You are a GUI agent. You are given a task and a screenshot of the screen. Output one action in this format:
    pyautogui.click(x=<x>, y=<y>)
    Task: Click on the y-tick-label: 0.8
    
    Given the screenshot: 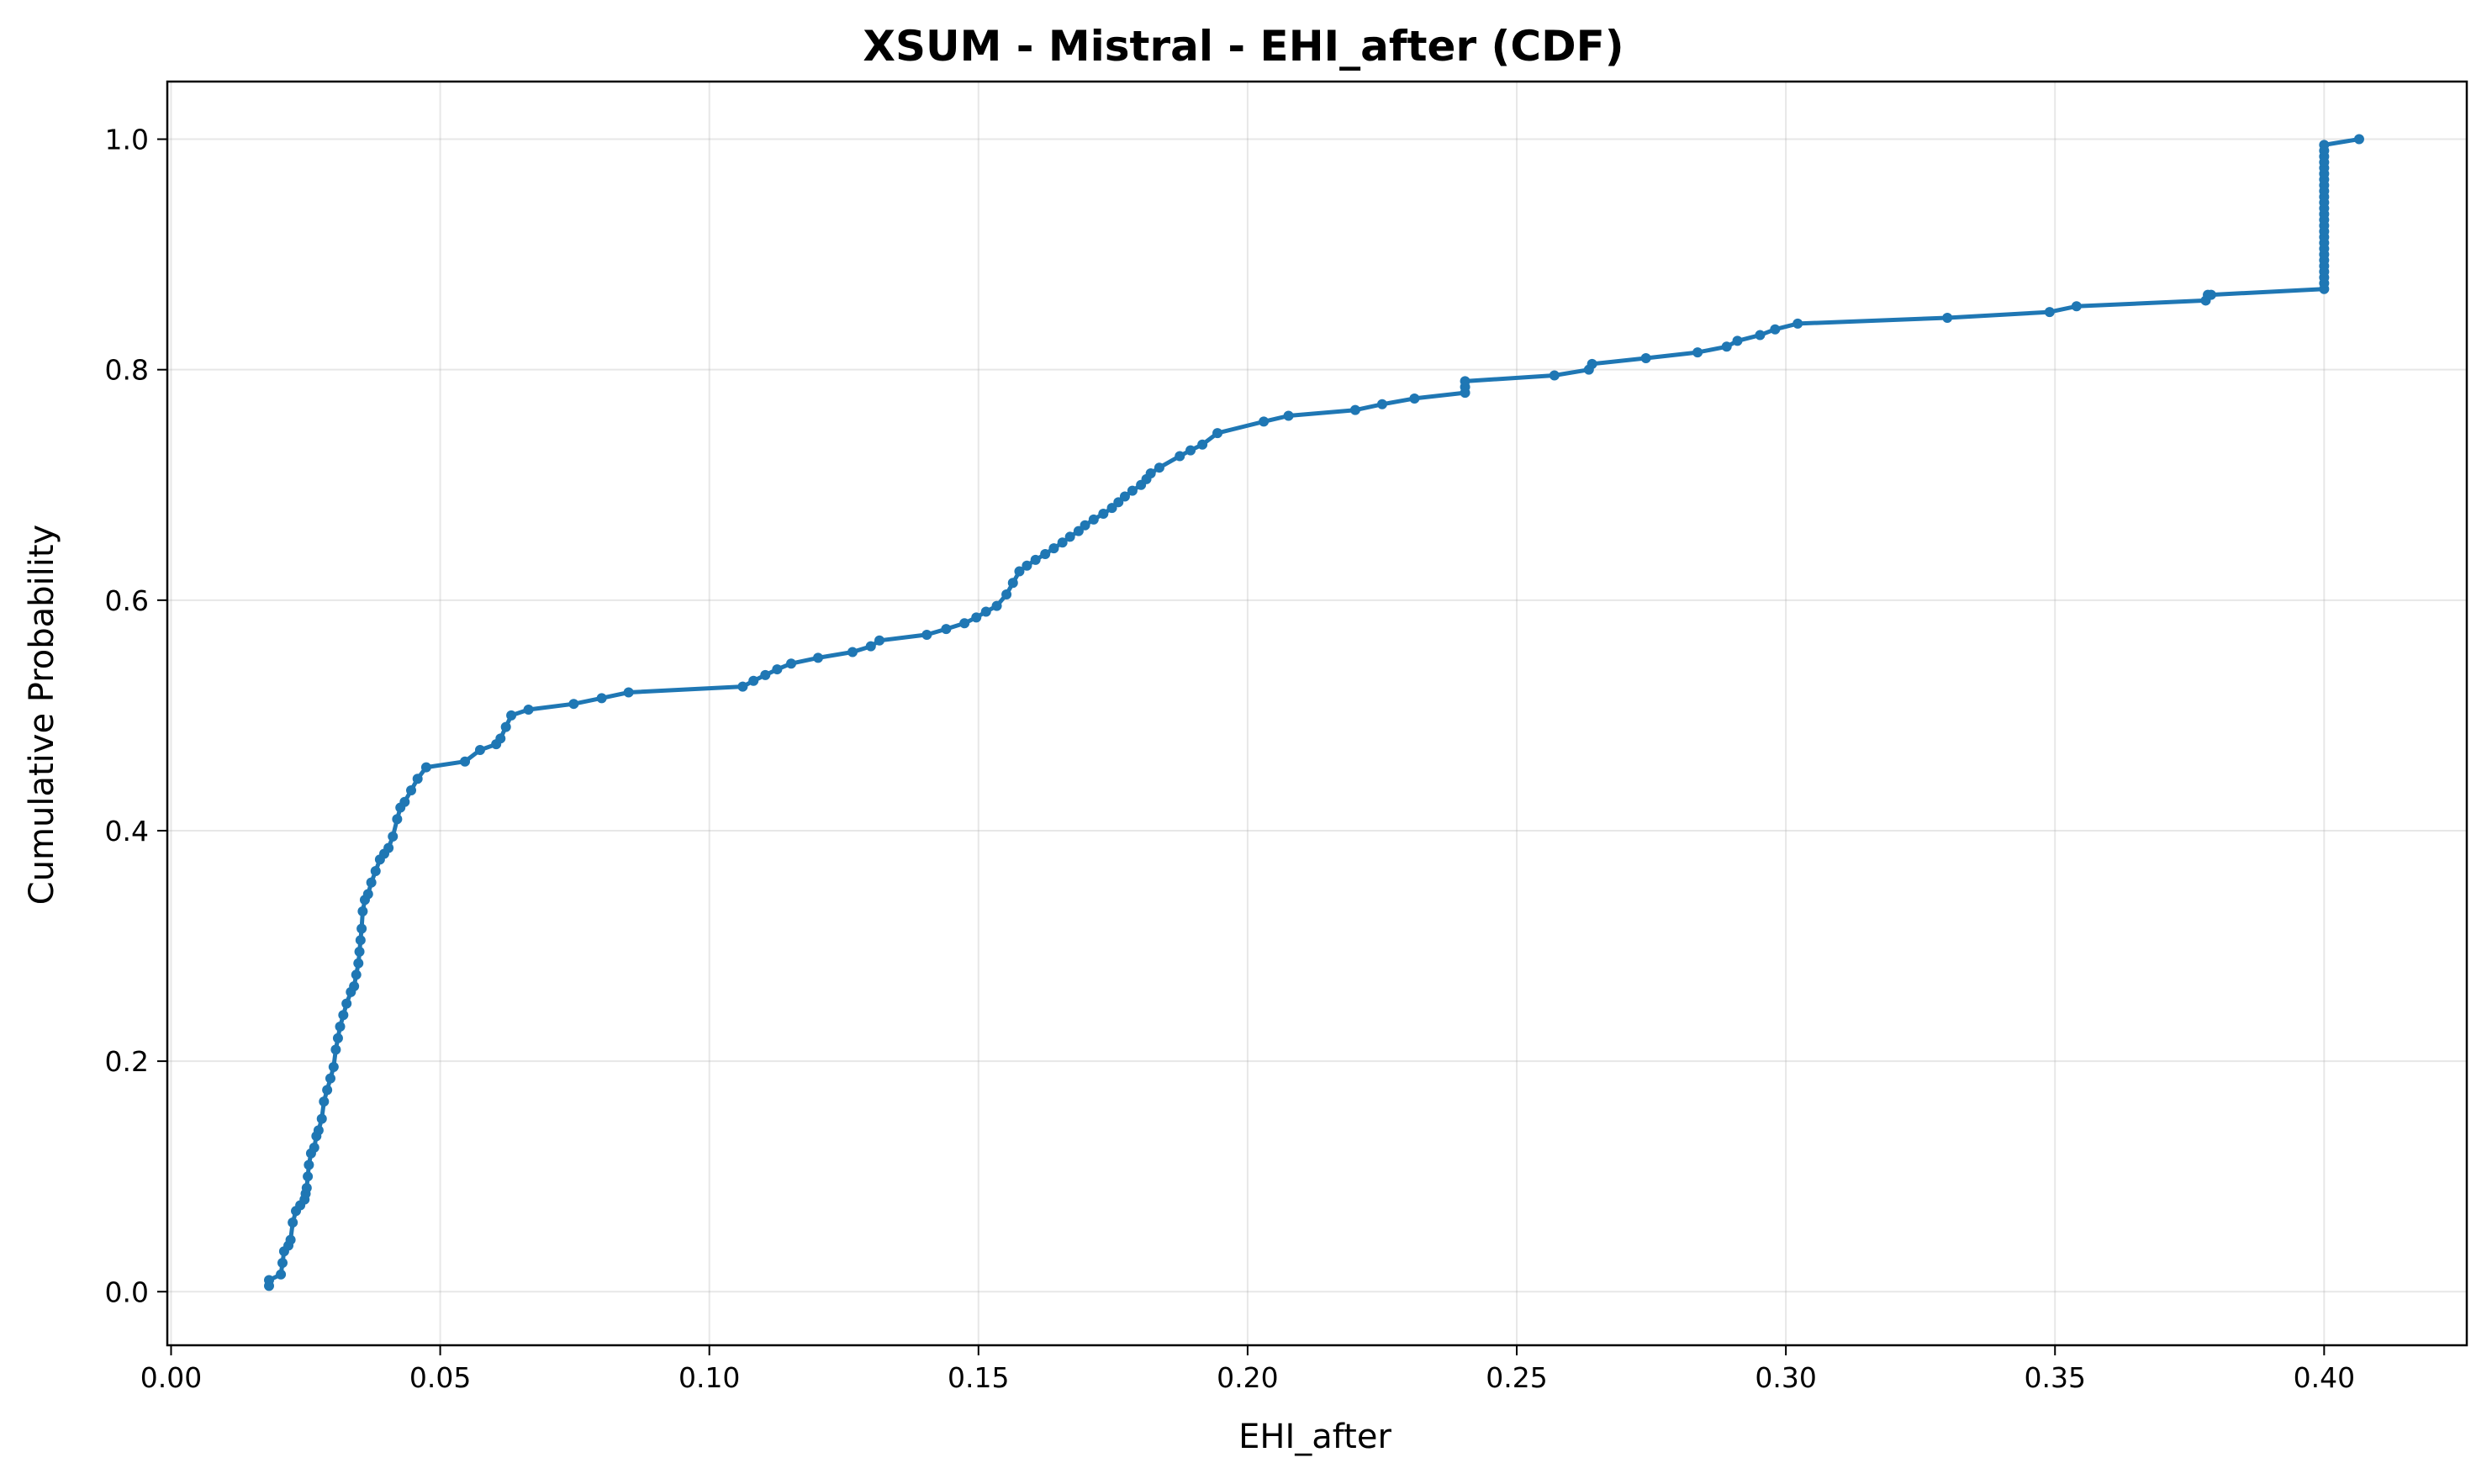 What is the action you would take?
    pyautogui.click(x=127, y=370)
    